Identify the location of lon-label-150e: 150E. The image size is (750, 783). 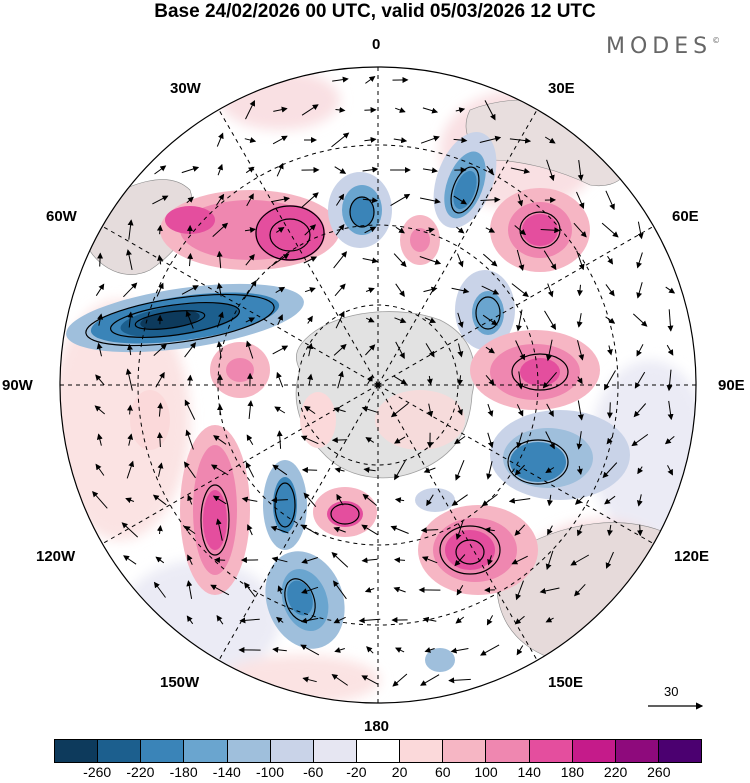
(566, 682).